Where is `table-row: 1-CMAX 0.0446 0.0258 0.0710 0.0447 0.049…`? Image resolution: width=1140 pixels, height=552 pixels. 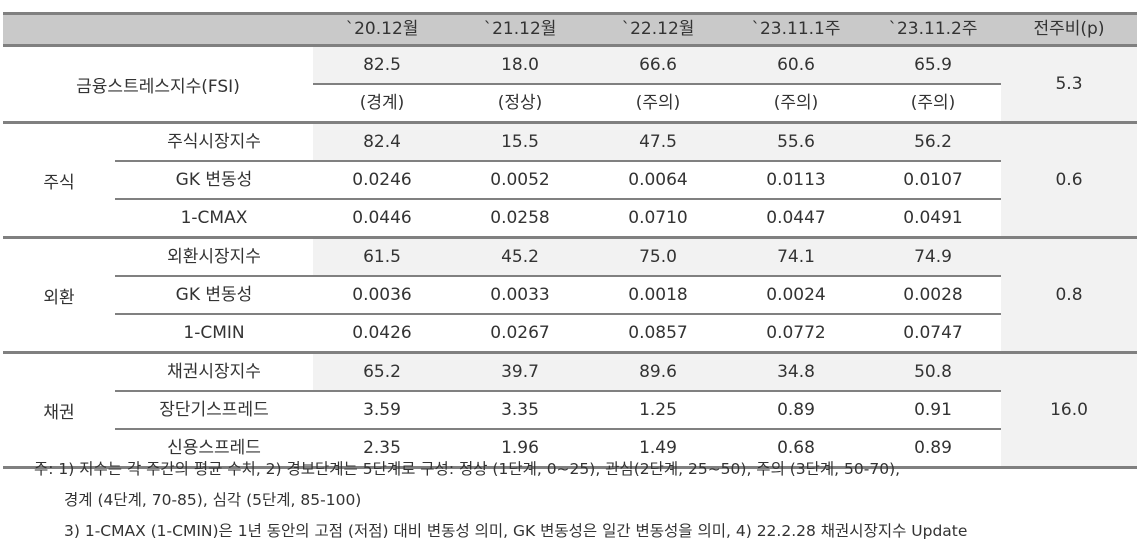
table-row: 1-CMAX 0.0446 0.0258 0.0710 0.0447 0.049… is located at coordinates (570, 218).